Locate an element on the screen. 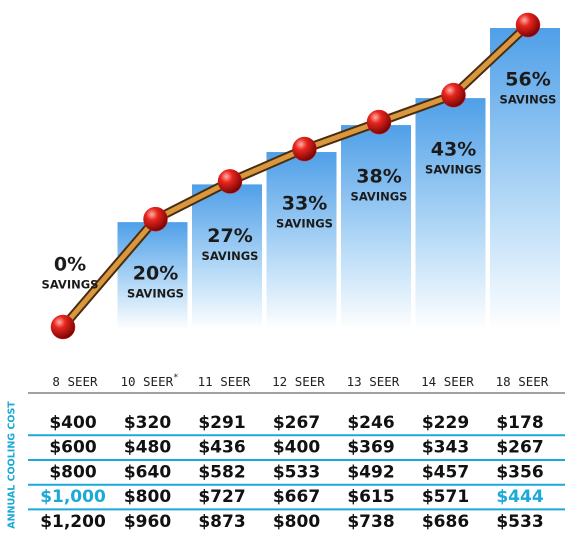  table-cell: $640 is located at coordinates (147, 472).